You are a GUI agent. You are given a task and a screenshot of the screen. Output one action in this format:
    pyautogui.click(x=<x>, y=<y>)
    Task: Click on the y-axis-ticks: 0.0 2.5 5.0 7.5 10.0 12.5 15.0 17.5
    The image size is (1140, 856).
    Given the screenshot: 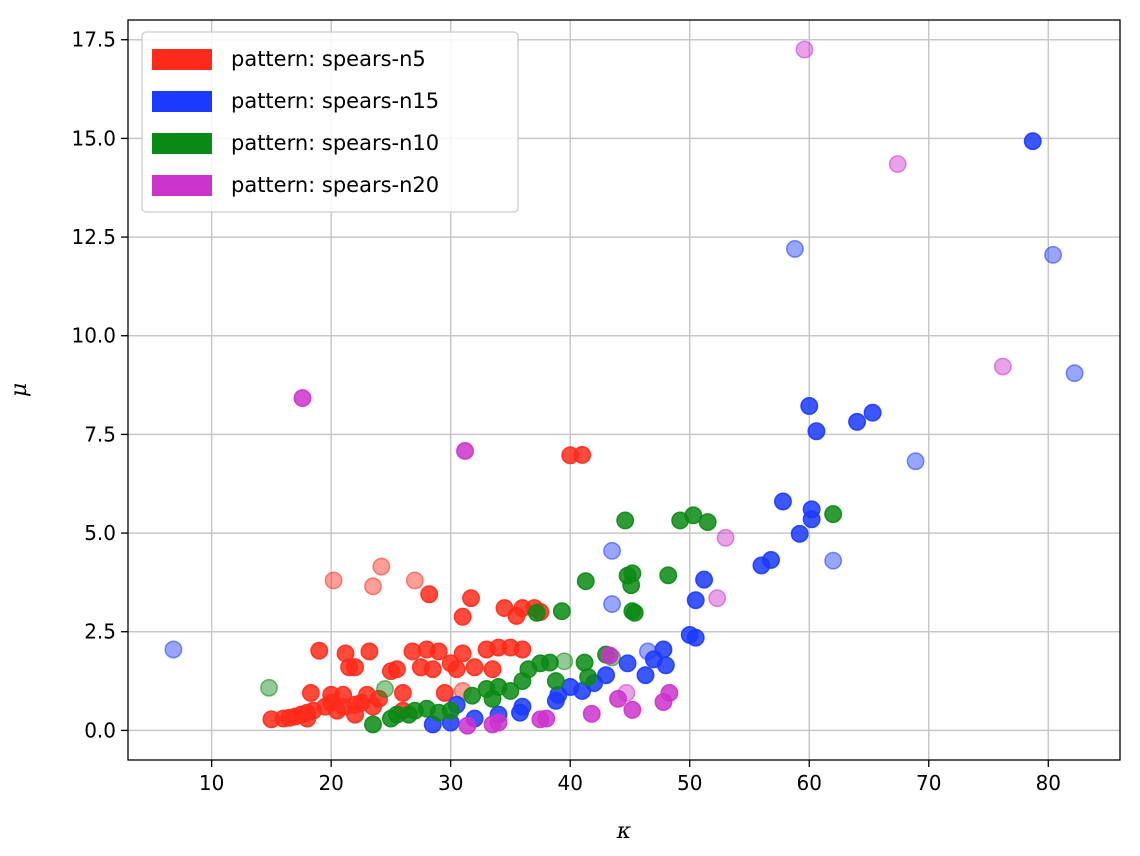 What is the action you would take?
    pyautogui.click(x=99, y=385)
    